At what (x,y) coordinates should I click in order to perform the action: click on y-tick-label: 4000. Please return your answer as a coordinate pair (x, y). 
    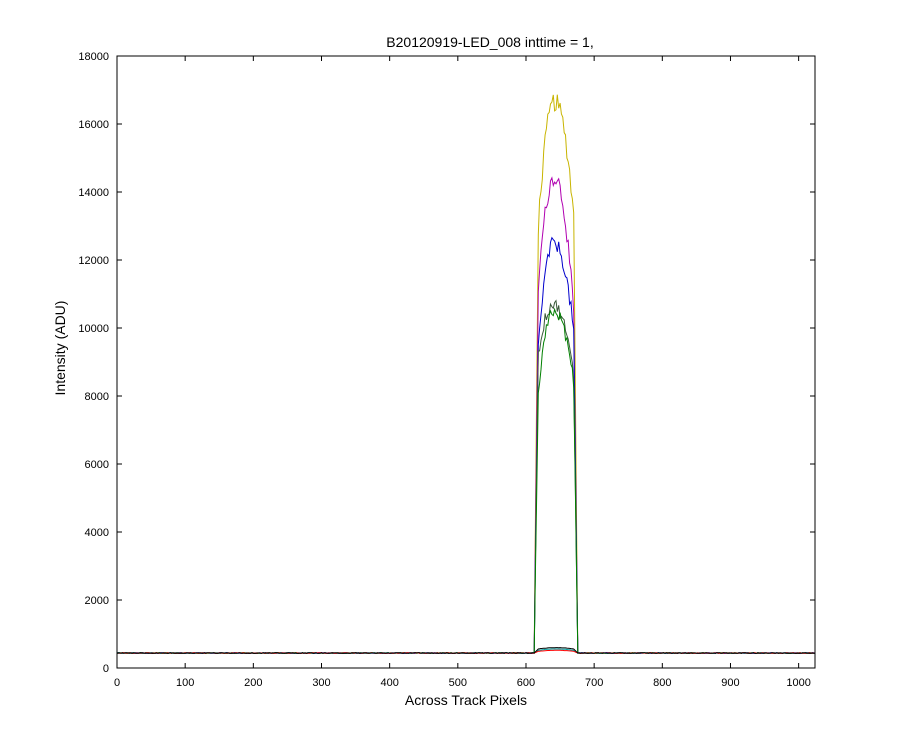
    Looking at the image, I should click on (97, 533).